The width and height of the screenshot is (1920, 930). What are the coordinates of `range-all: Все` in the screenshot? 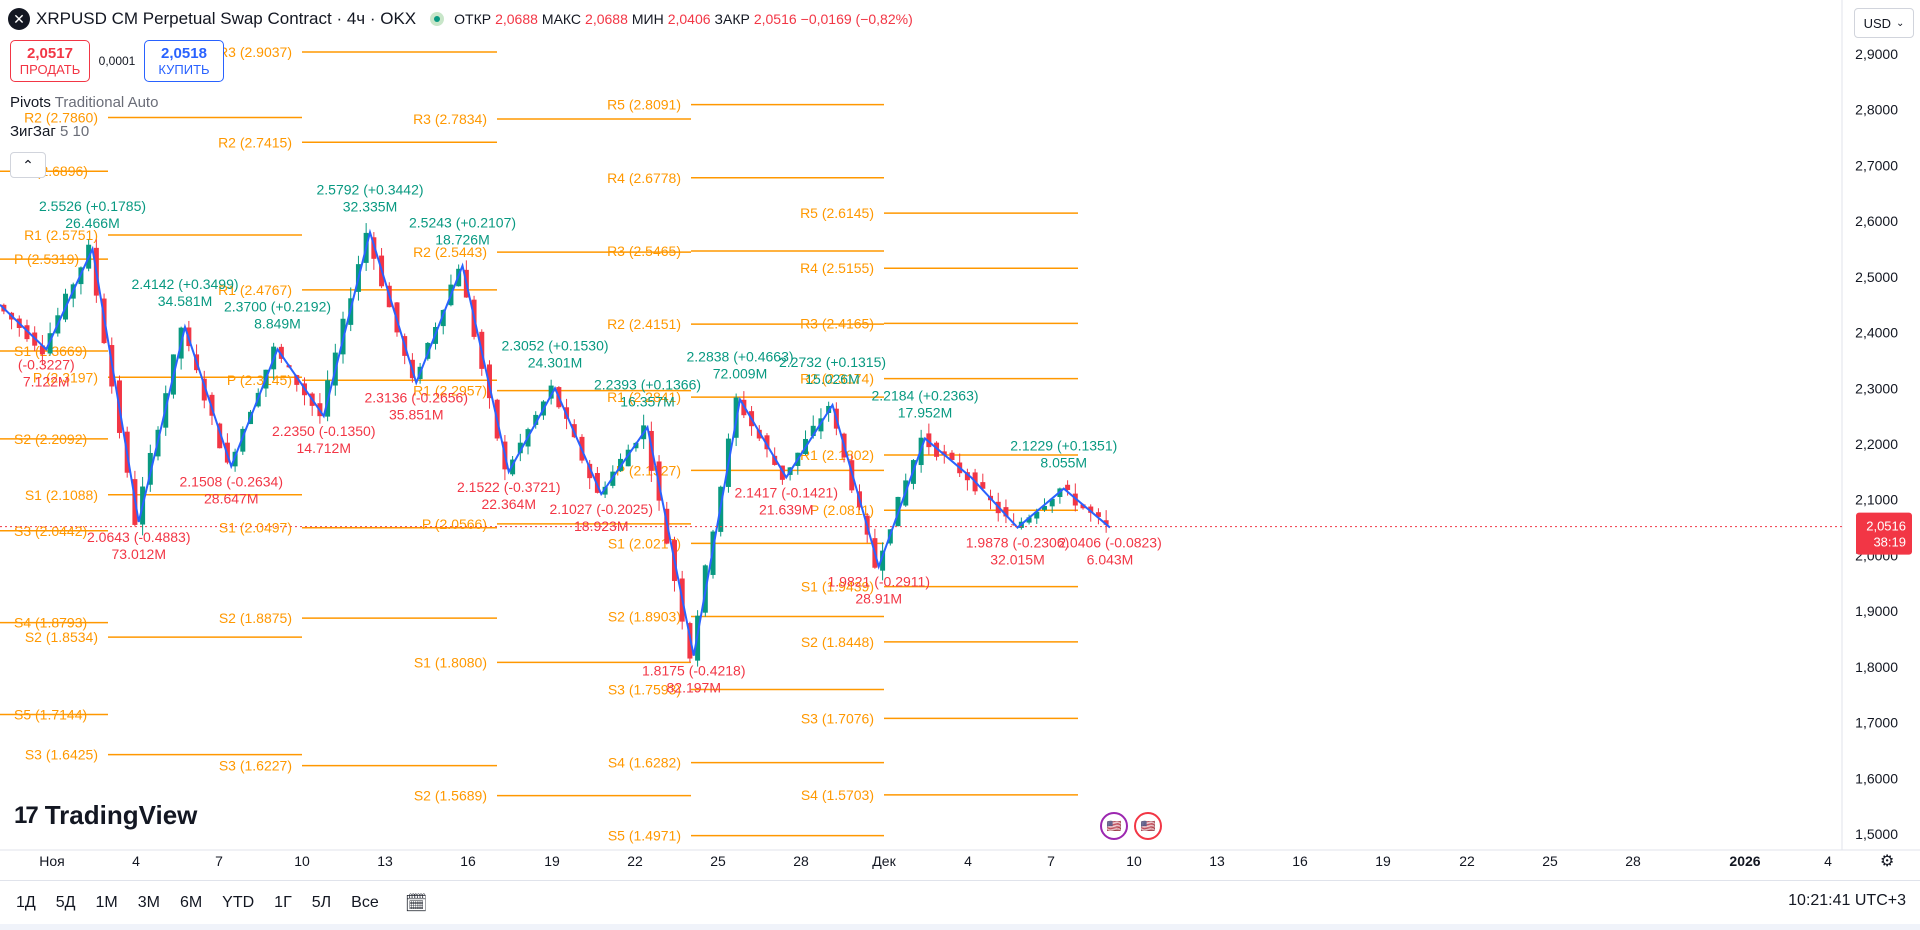 It's located at (365, 902).